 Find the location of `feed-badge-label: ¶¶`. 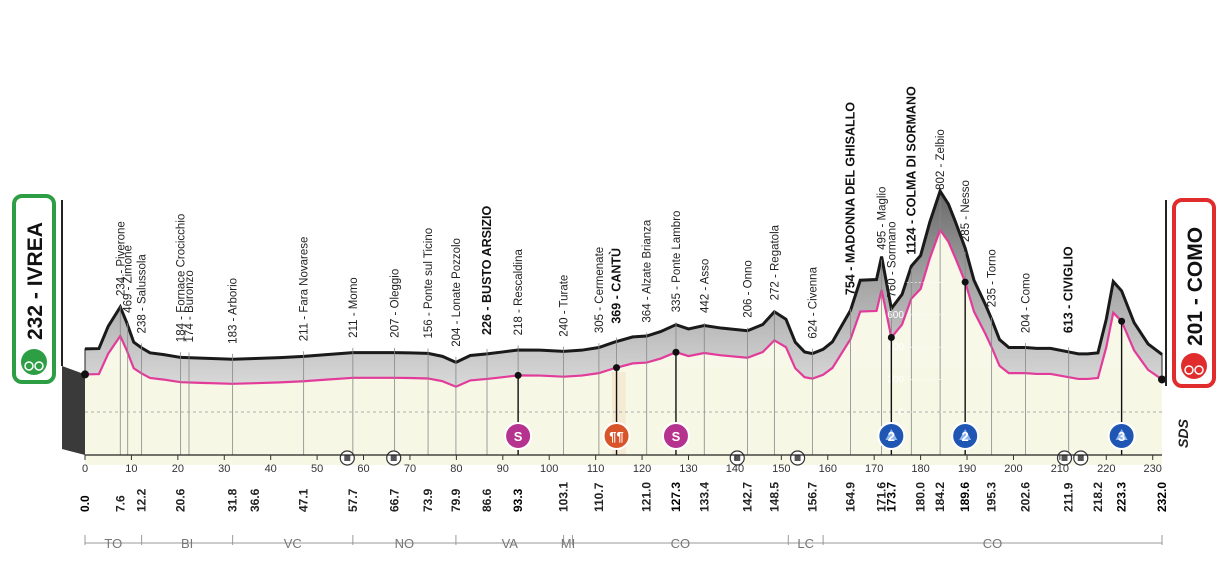

feed-badge-label: ¶¶ is located at coordinates (616, 436).